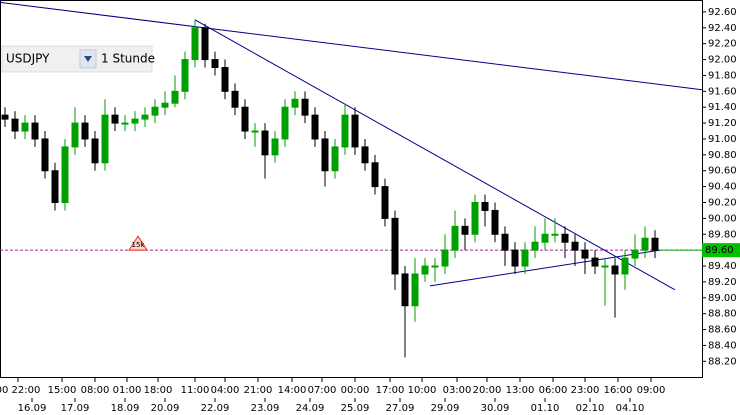  I want to click on alert-marker, so click(138, 243).